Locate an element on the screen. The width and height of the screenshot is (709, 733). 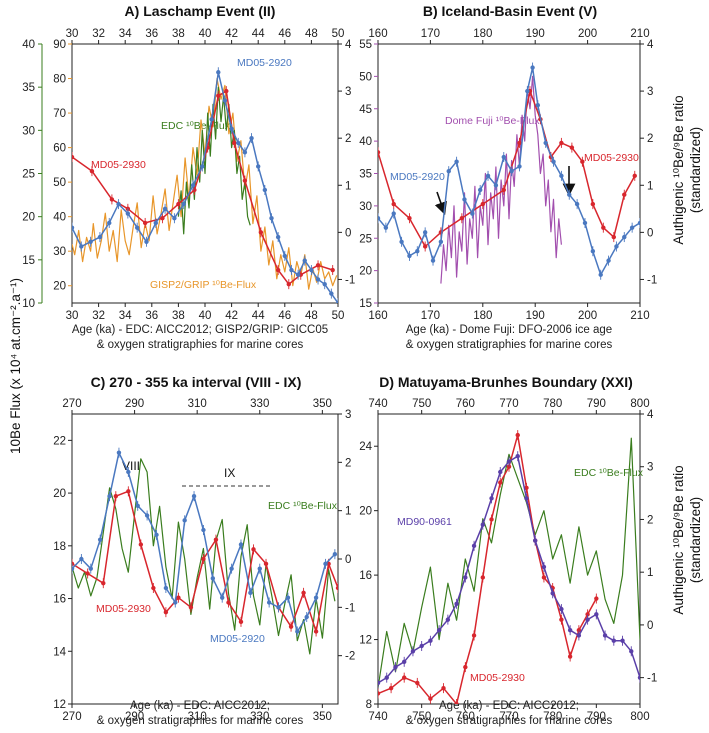
panel-c-xlabel-2: & oxygen stratigraphies for marine cores is located at coordinates (200, 721).